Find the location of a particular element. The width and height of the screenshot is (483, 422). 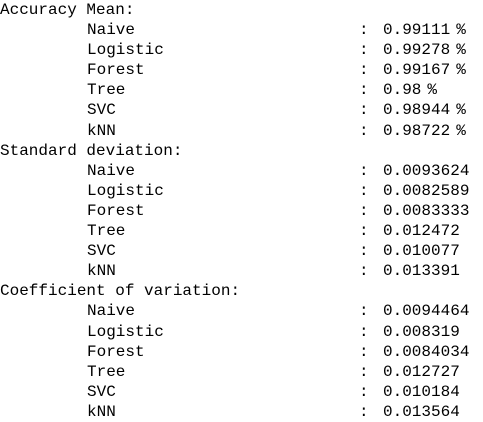

metric-row: Forest:0.0083333 is located at coordinates (241, 211).